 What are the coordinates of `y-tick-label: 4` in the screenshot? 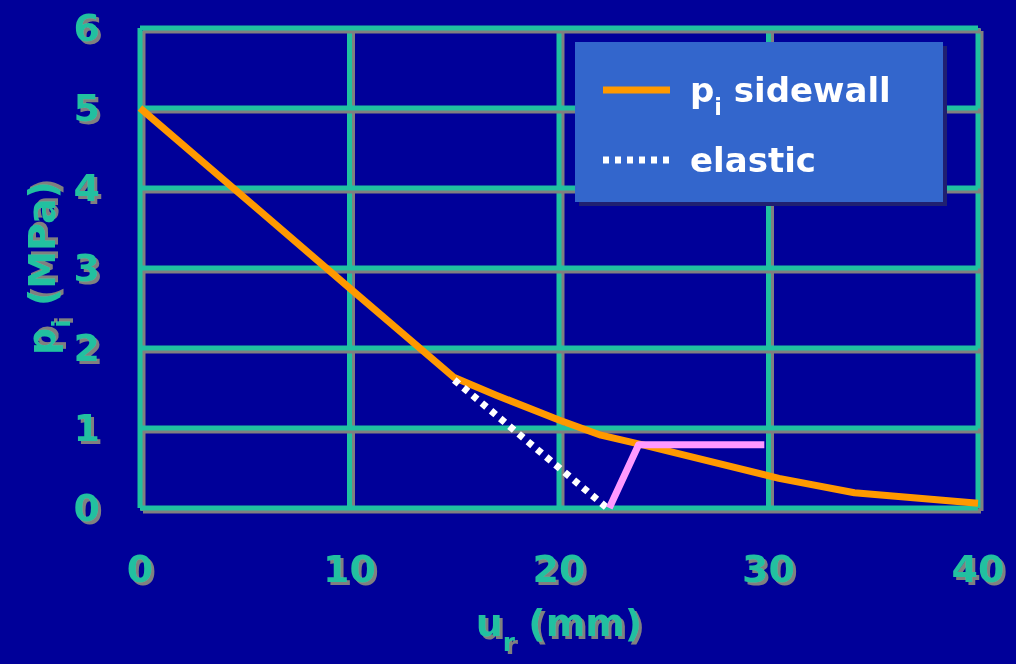 It's located at (86, 188).